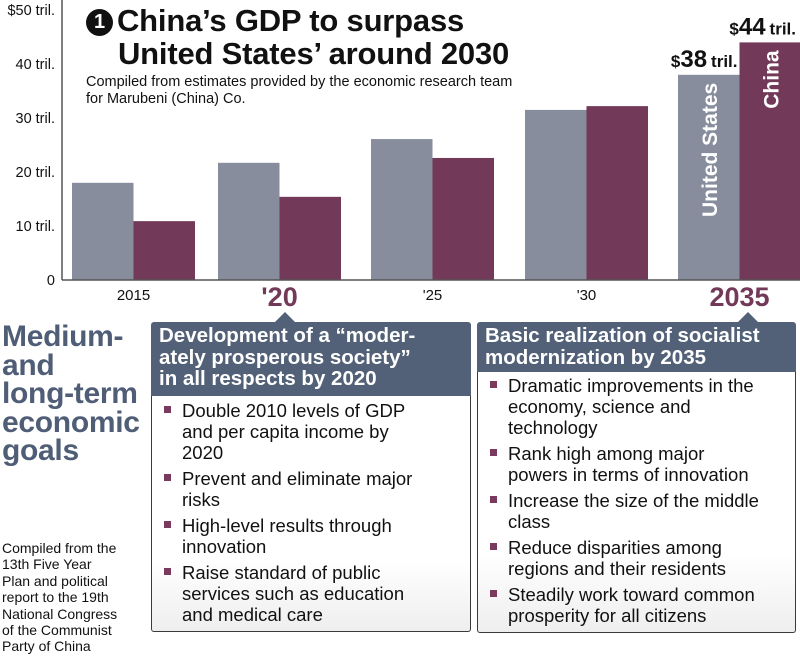  Describe the element at coordinates (631, 594) in the screenshot. I see `item-line: Steadily work toward common` at that location.